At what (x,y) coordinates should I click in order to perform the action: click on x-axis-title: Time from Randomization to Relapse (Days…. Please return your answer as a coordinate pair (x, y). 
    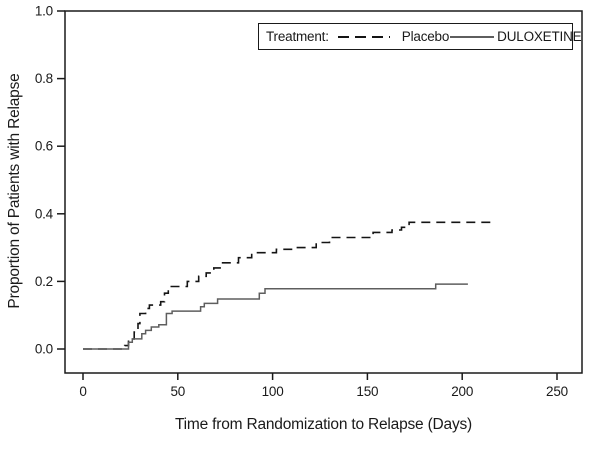
    Looking at the image, I should click on (323, 424).